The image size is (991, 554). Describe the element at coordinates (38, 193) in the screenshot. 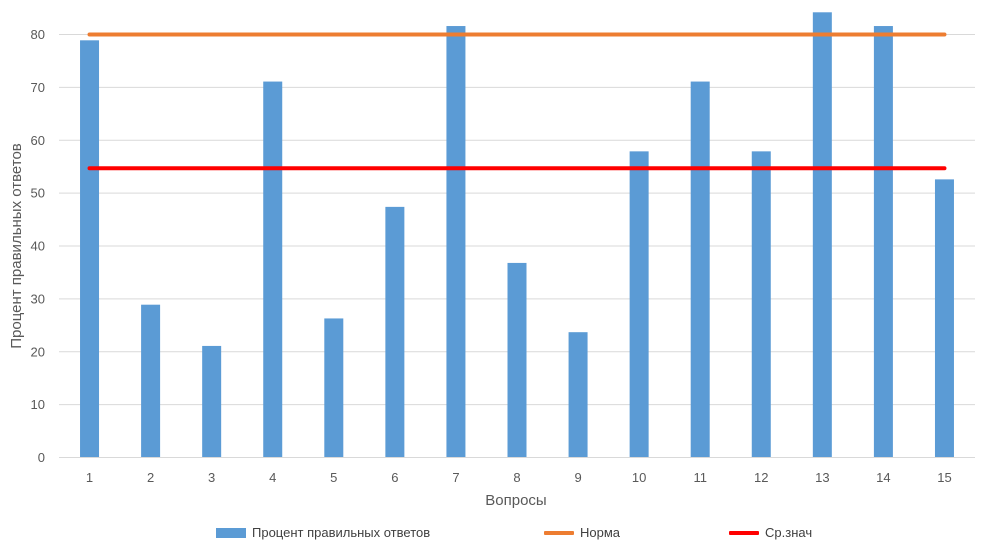

I see `y-tick-label: 50` at that location.